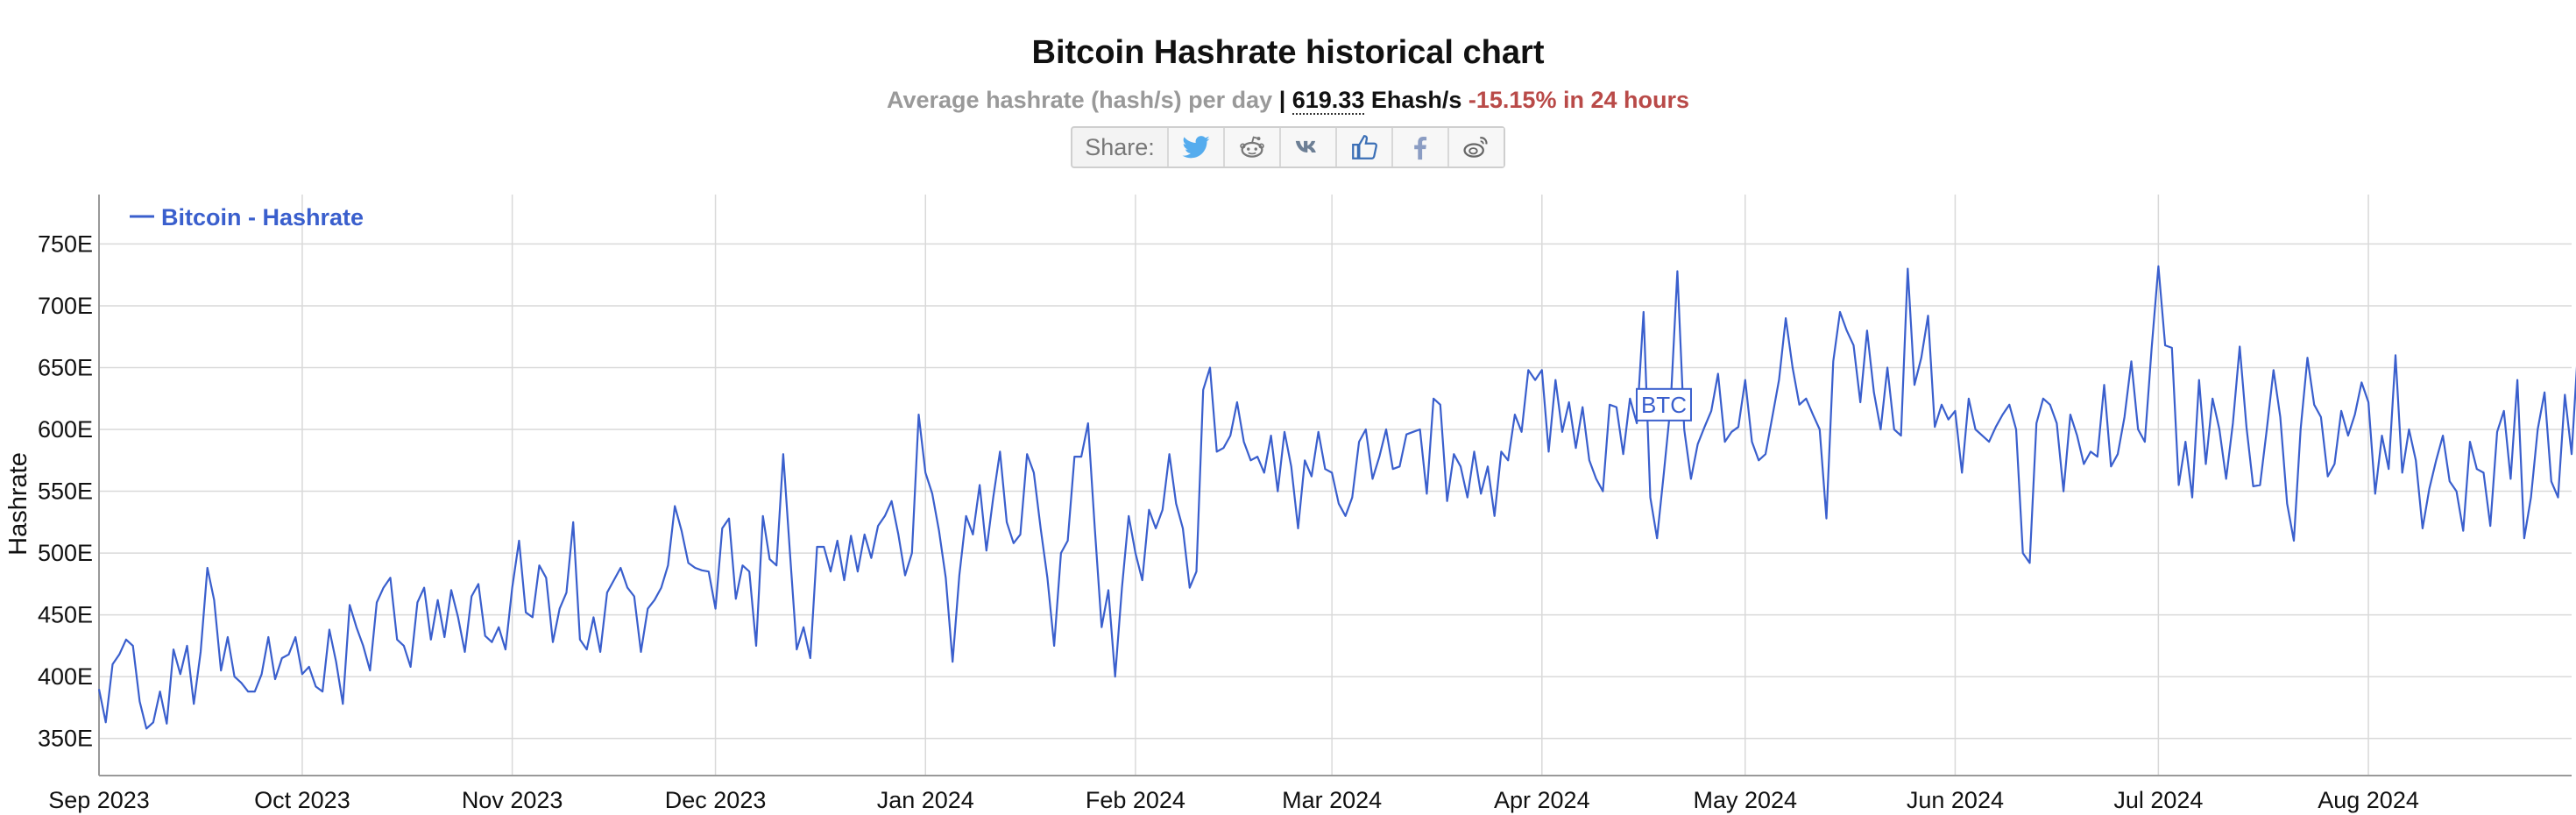  I want to click on share-facebook-button, so click(1419, 147).